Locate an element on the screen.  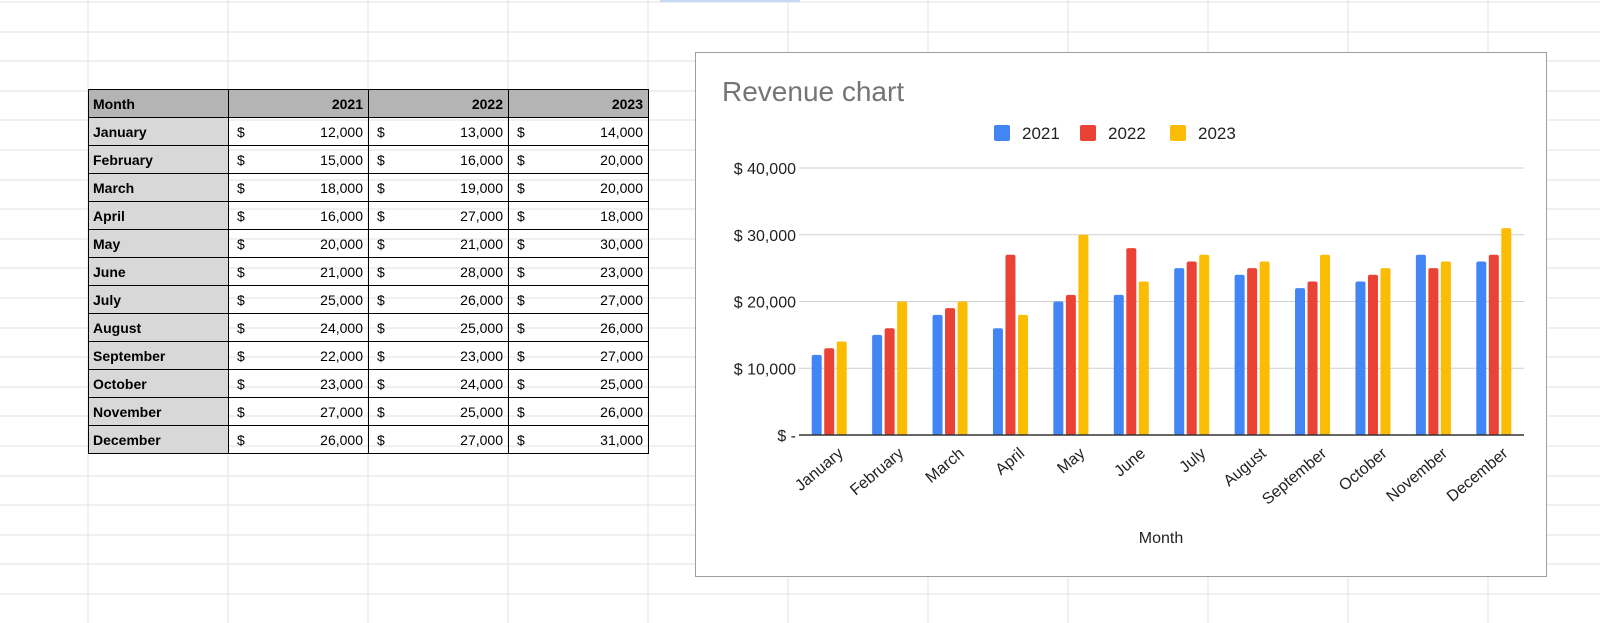
currency-value: $22,000 is located at coordinates (299, 355).